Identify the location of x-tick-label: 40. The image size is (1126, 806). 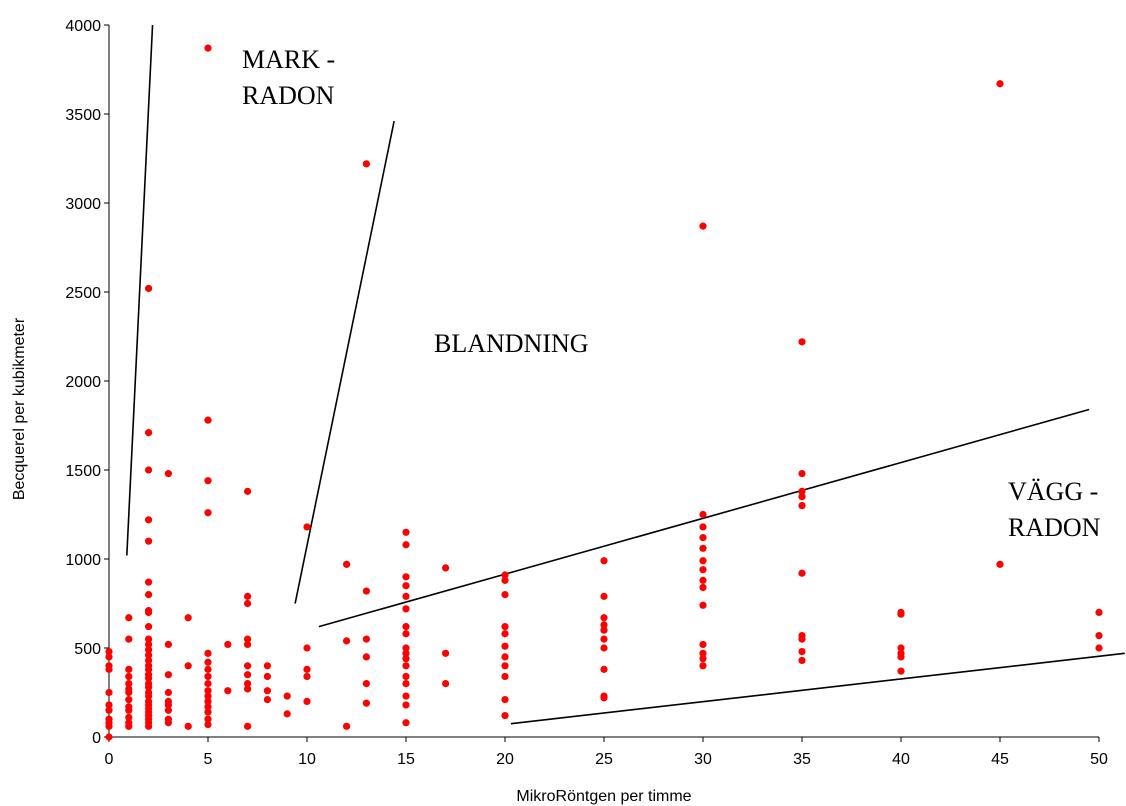
(901, 759).